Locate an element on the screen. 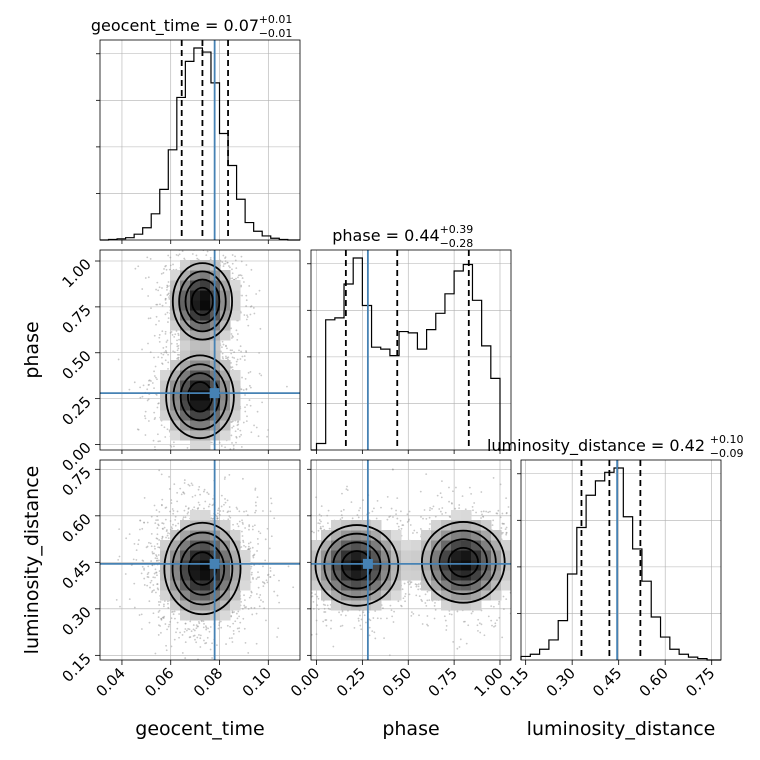 Image resolution: width=760 pixels, height=760 pixels. title-plus-error: +0.01 is located at coordinates (276, 19).